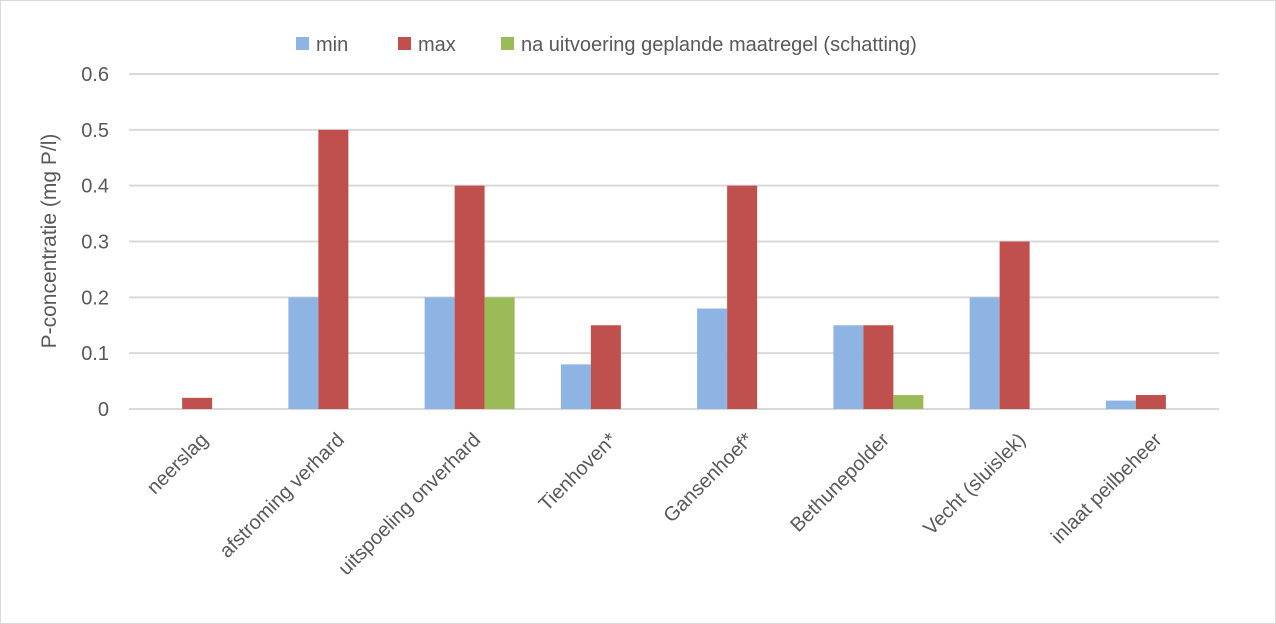 The width and height of the screenshot is (1276, 624). What do you see at coordinates (437, 45) in the screenshot?
I see `legend-label: max` at bounding box center [437, 45].